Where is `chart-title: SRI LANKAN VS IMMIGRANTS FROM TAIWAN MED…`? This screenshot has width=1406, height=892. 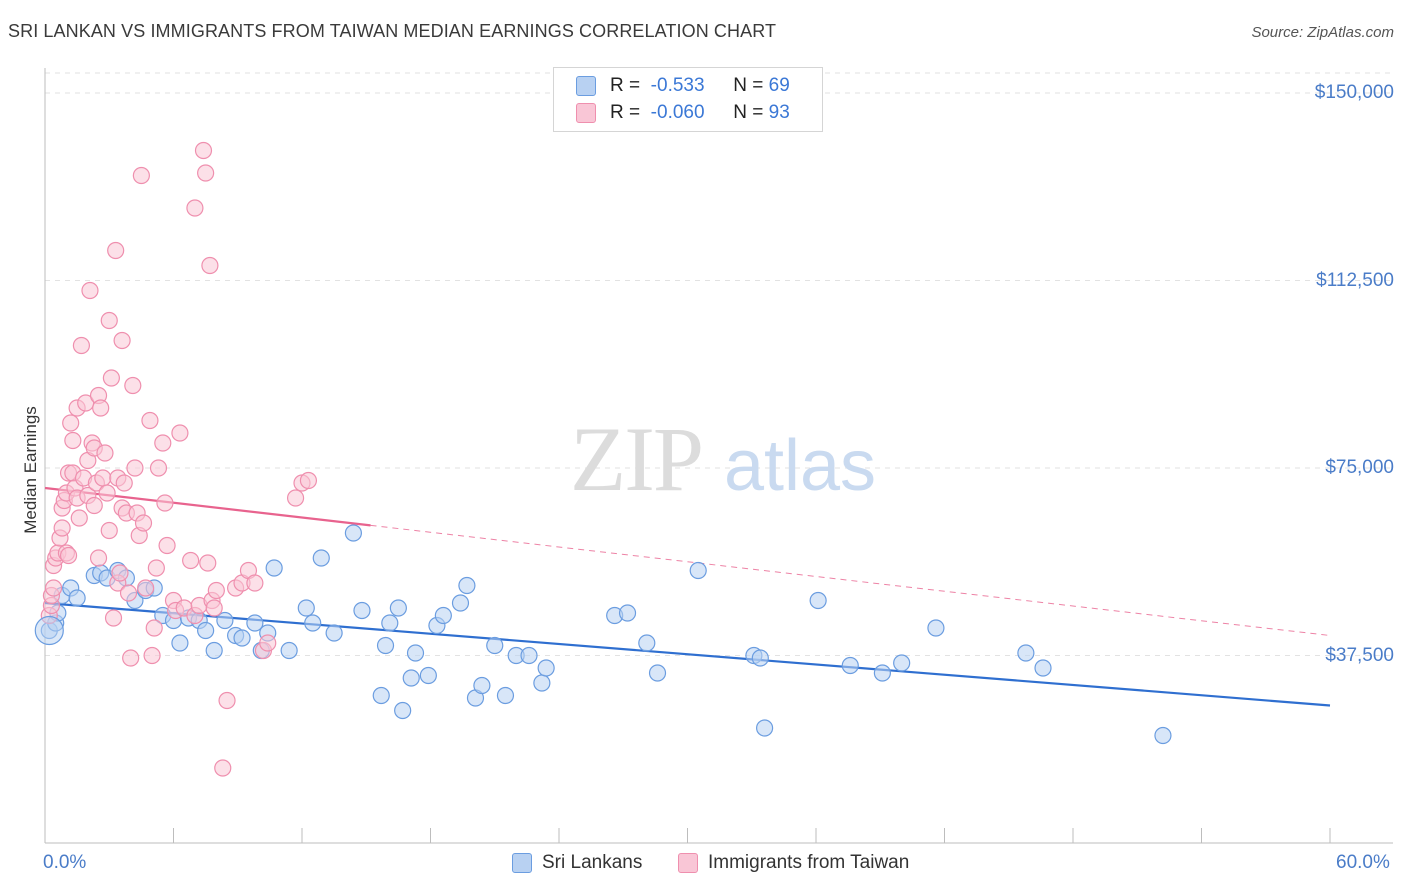 chart-title: SRI LANKAN VS IMMIGRANTS FROM TAIWAN MED… is located at coordinates (392, 31).